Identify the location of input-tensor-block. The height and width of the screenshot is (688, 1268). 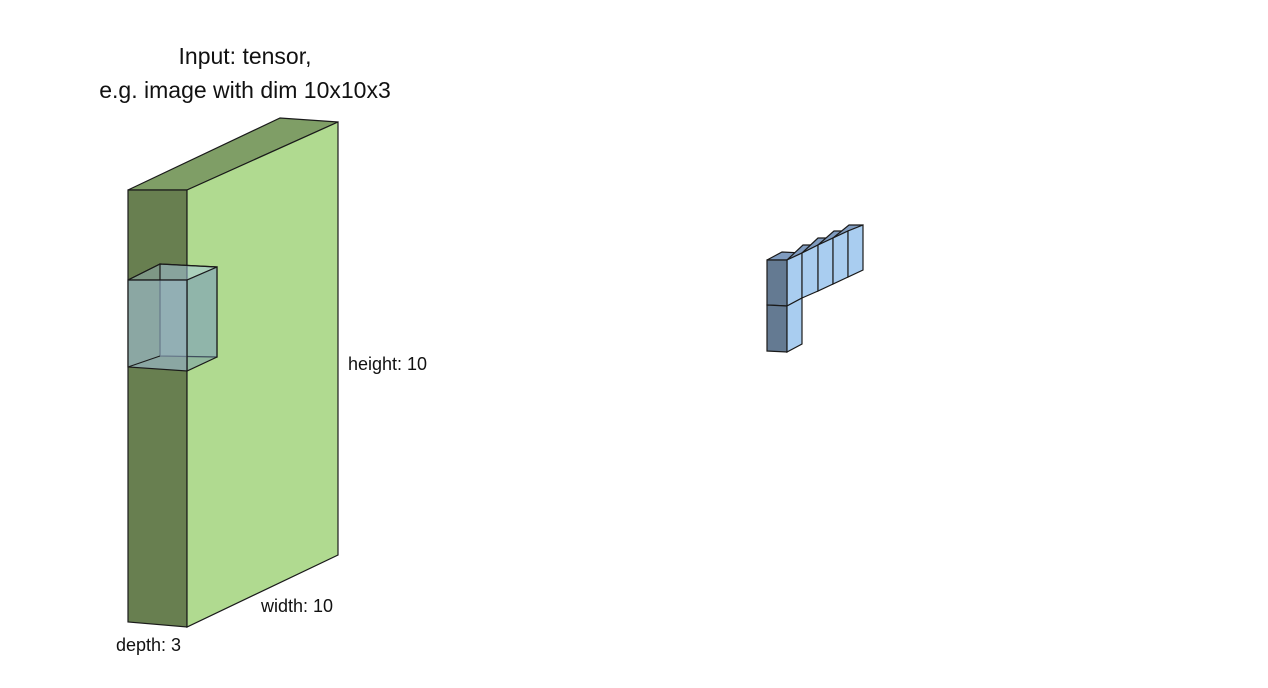
(233, 372).